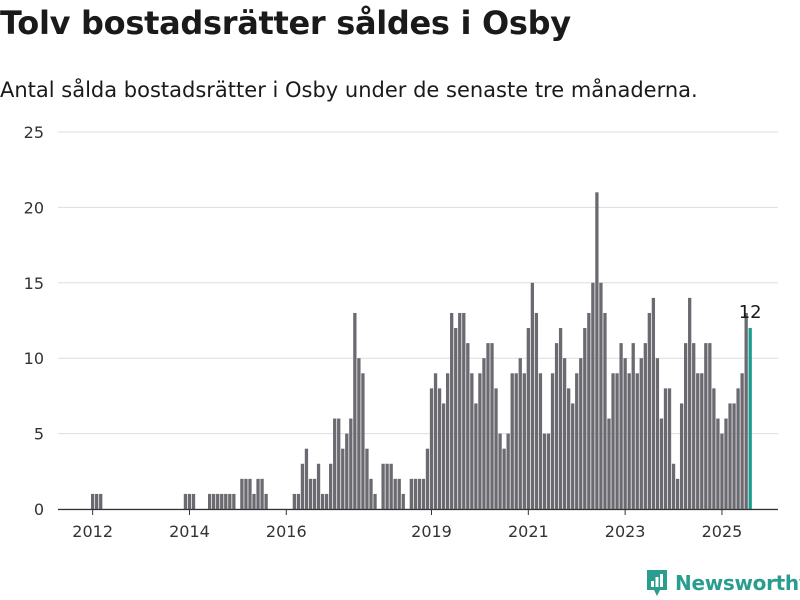 This screenshot has height=600, width=800. What do you see at coordinates (431, 531) in the screenshot?
I see `x-tick-label: 2019` at bounding box center [431, 531].